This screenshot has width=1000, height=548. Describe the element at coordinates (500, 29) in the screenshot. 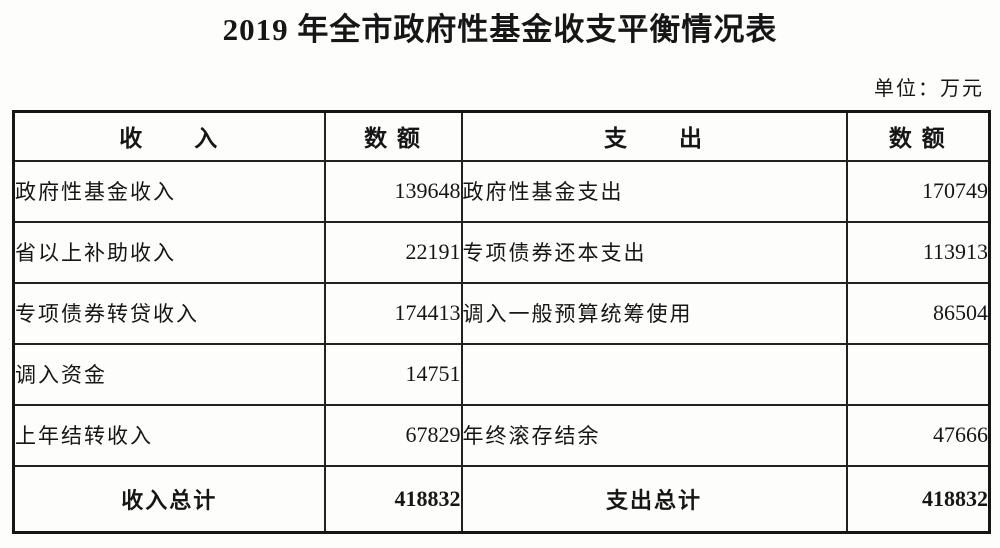

I see `page-title: 2019 年全市政府性基金收支平衡情况表` at that location.